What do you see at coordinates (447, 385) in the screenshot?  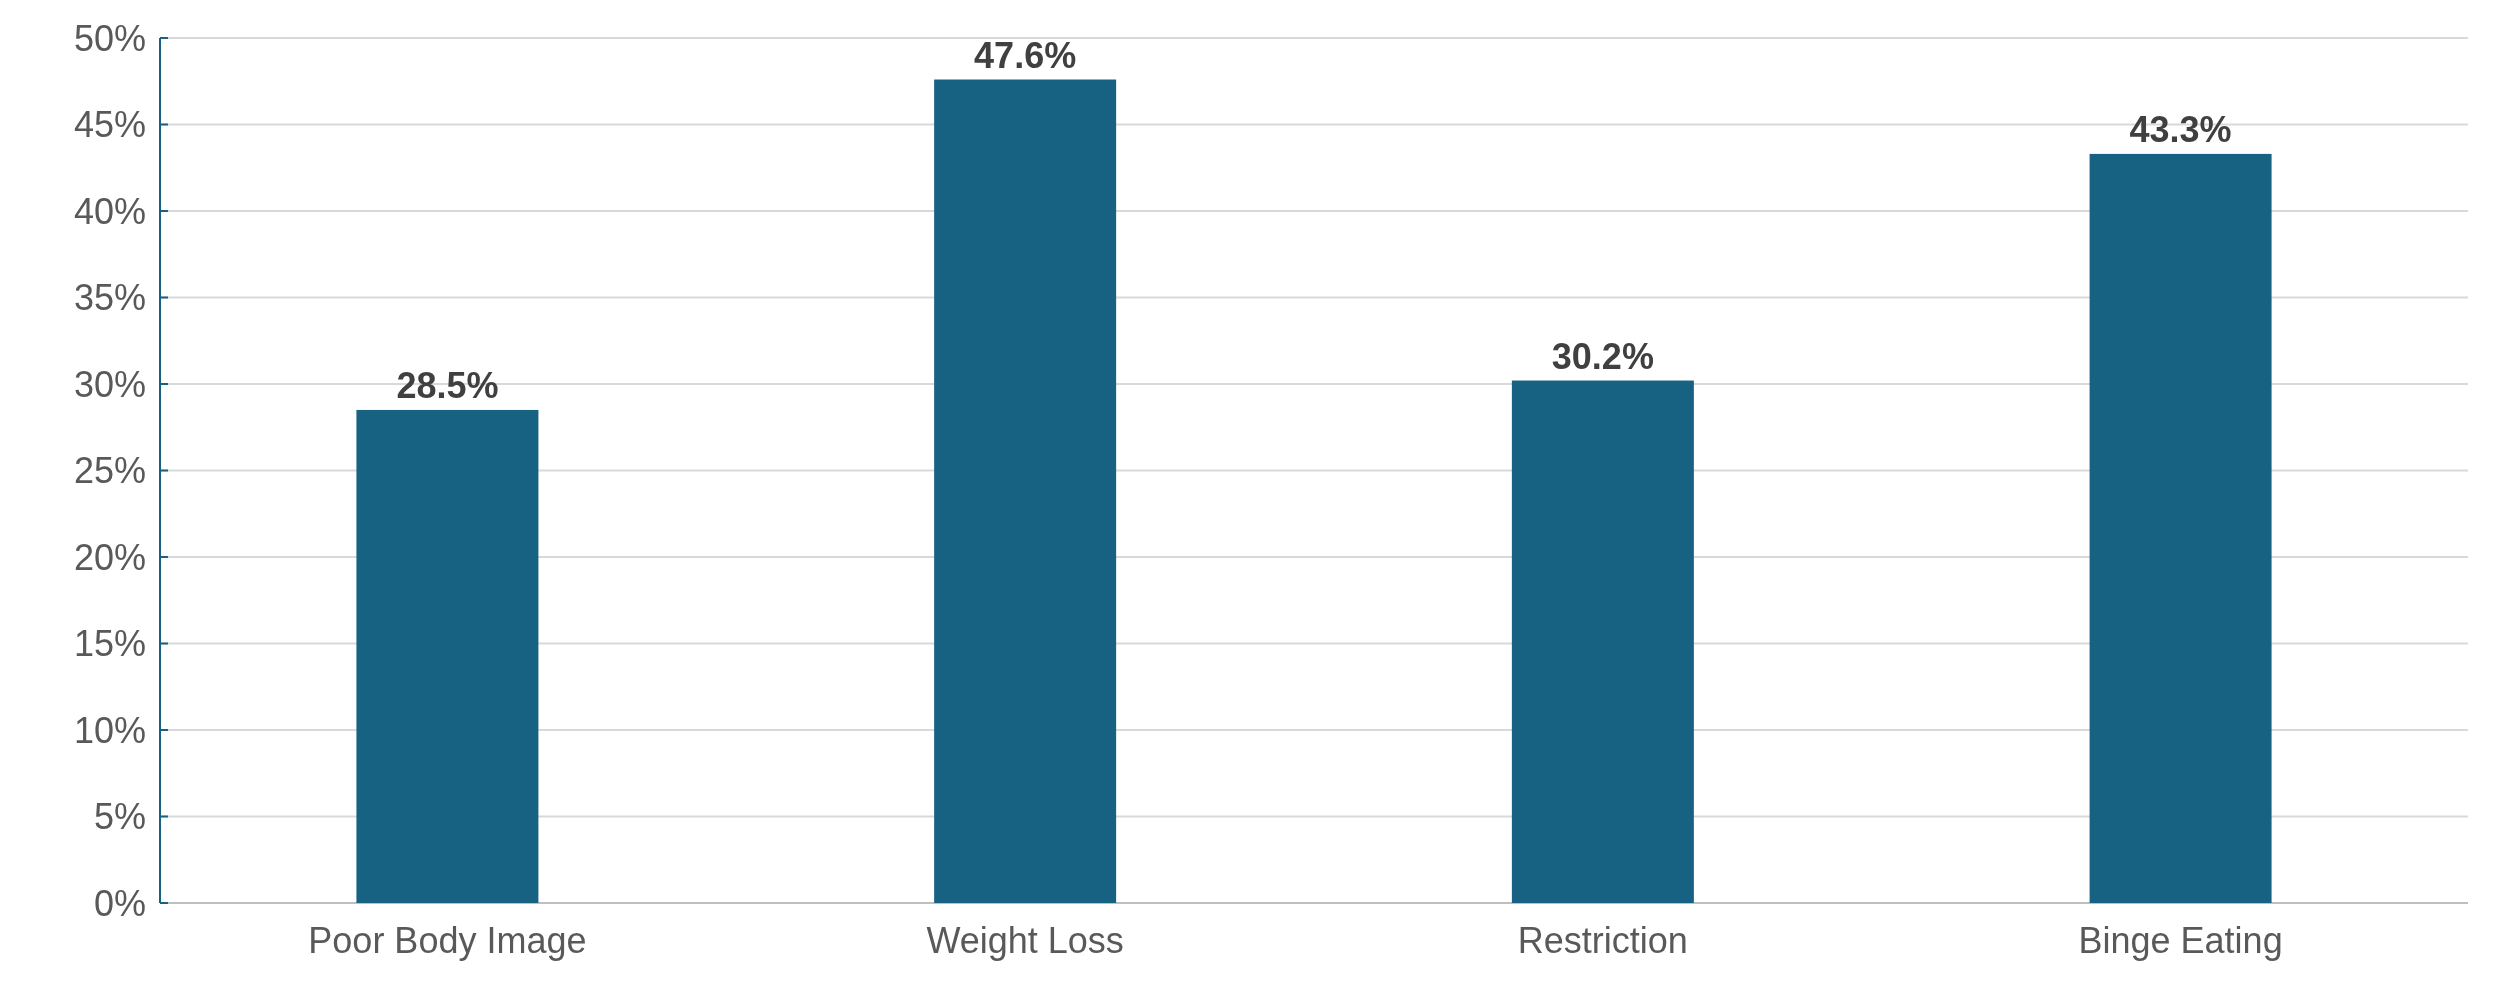 I see `data-label: 28.5%` at bounding box center [447, 385].